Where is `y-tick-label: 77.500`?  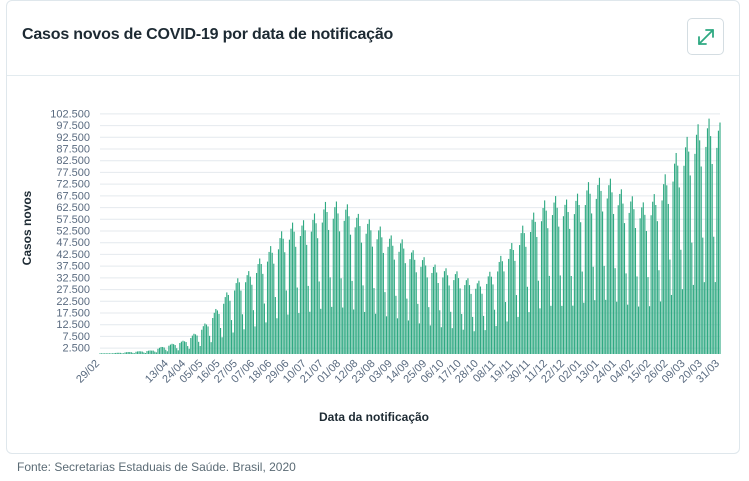
y-tick-label: 77.500 is located at coordinates (73, 173).